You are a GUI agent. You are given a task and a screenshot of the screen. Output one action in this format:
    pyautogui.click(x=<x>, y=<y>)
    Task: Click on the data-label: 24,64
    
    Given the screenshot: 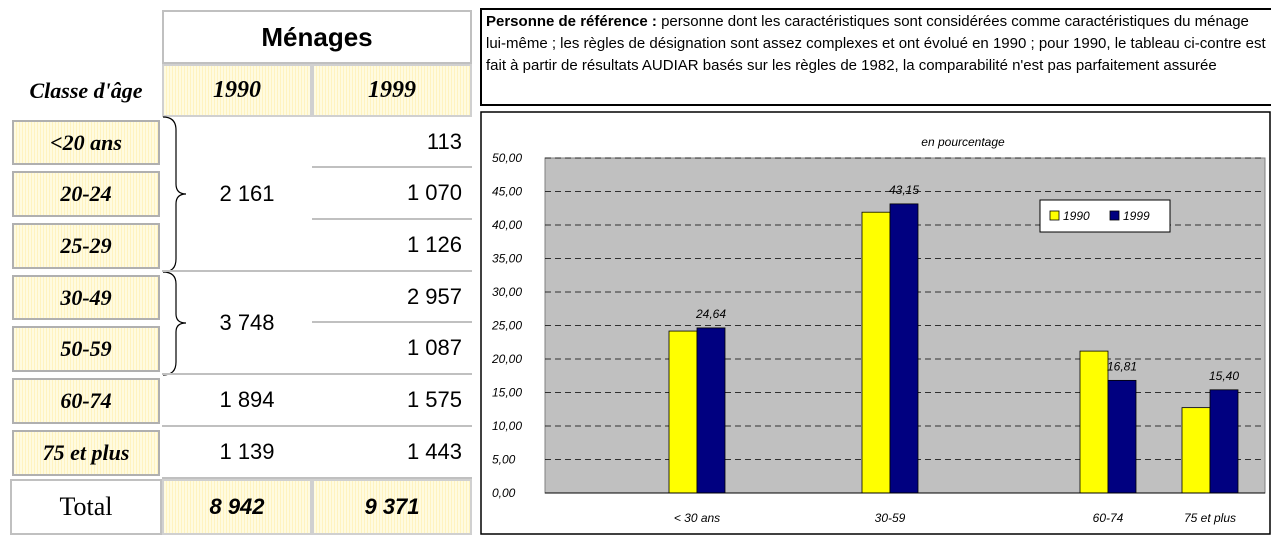 What is the action you would take?
    pyautogui.click(x=710, y=314)
    